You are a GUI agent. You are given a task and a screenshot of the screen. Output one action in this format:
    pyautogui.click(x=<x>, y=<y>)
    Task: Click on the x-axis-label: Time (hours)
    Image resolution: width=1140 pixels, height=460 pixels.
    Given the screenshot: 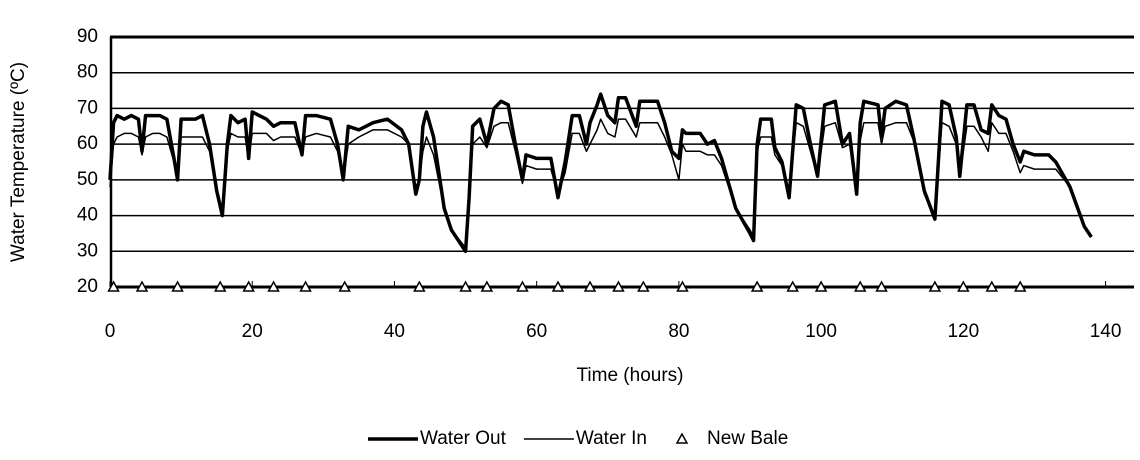 What is the action you would take?
    pyautogui.click(x=630, y=375)
    